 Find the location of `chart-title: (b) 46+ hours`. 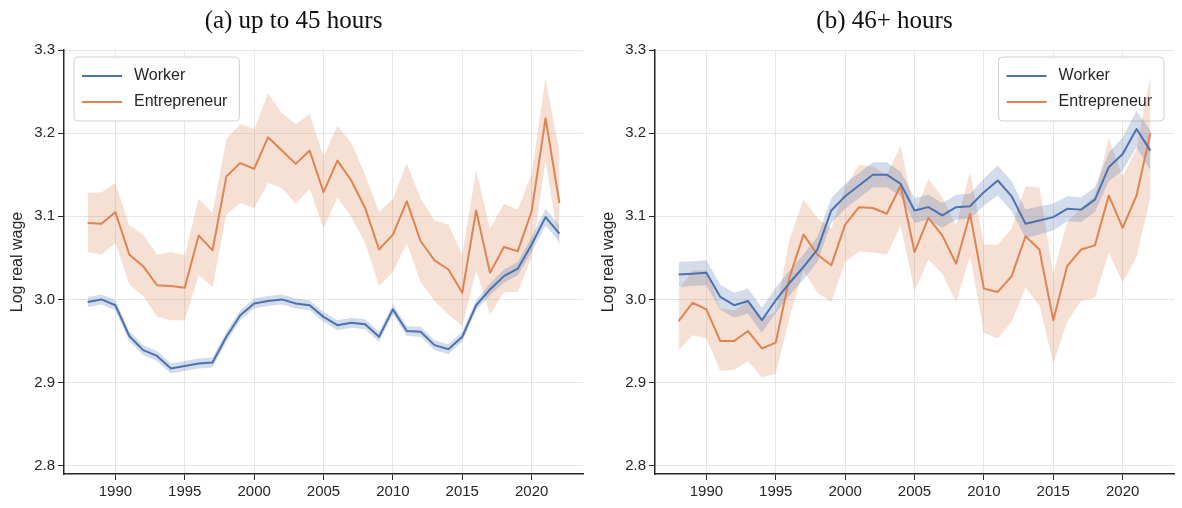

chart-title: (b) 46+ hours is located at coordinates (884, 19).